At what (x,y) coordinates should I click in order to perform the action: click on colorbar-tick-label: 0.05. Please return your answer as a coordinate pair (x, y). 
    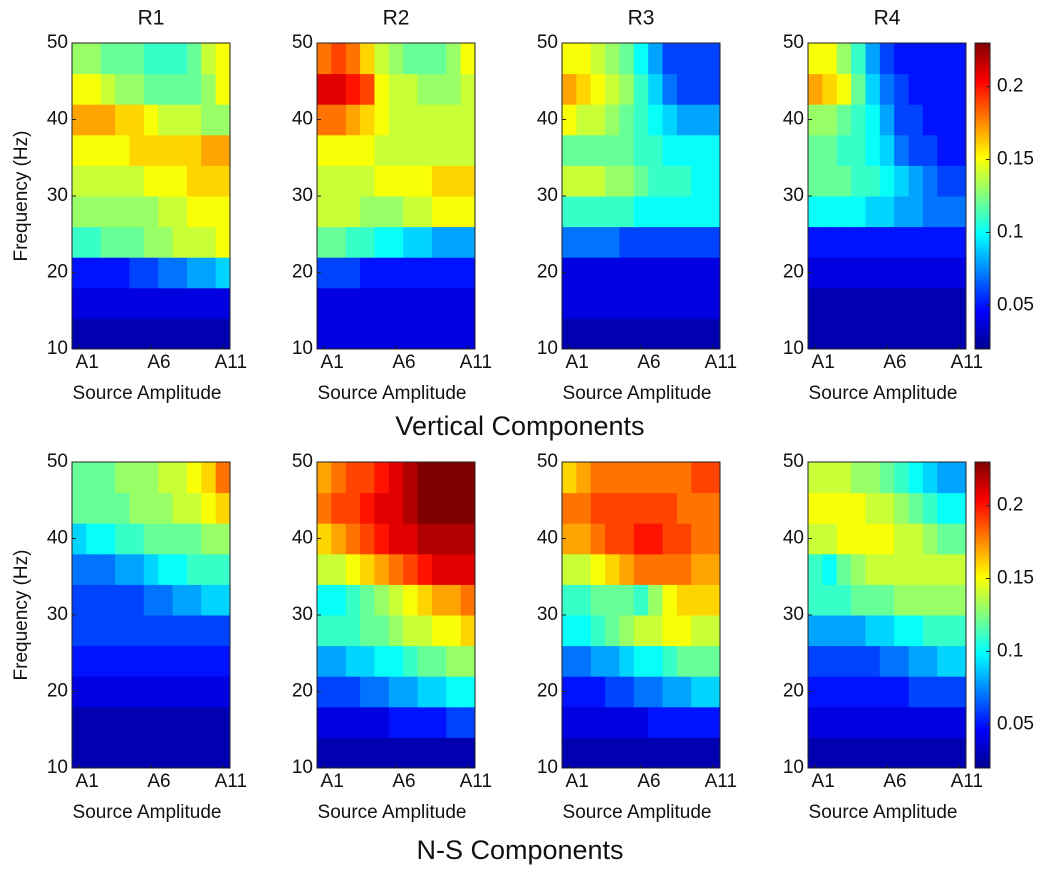
    Looking at the image, I should click on (1015, 304).